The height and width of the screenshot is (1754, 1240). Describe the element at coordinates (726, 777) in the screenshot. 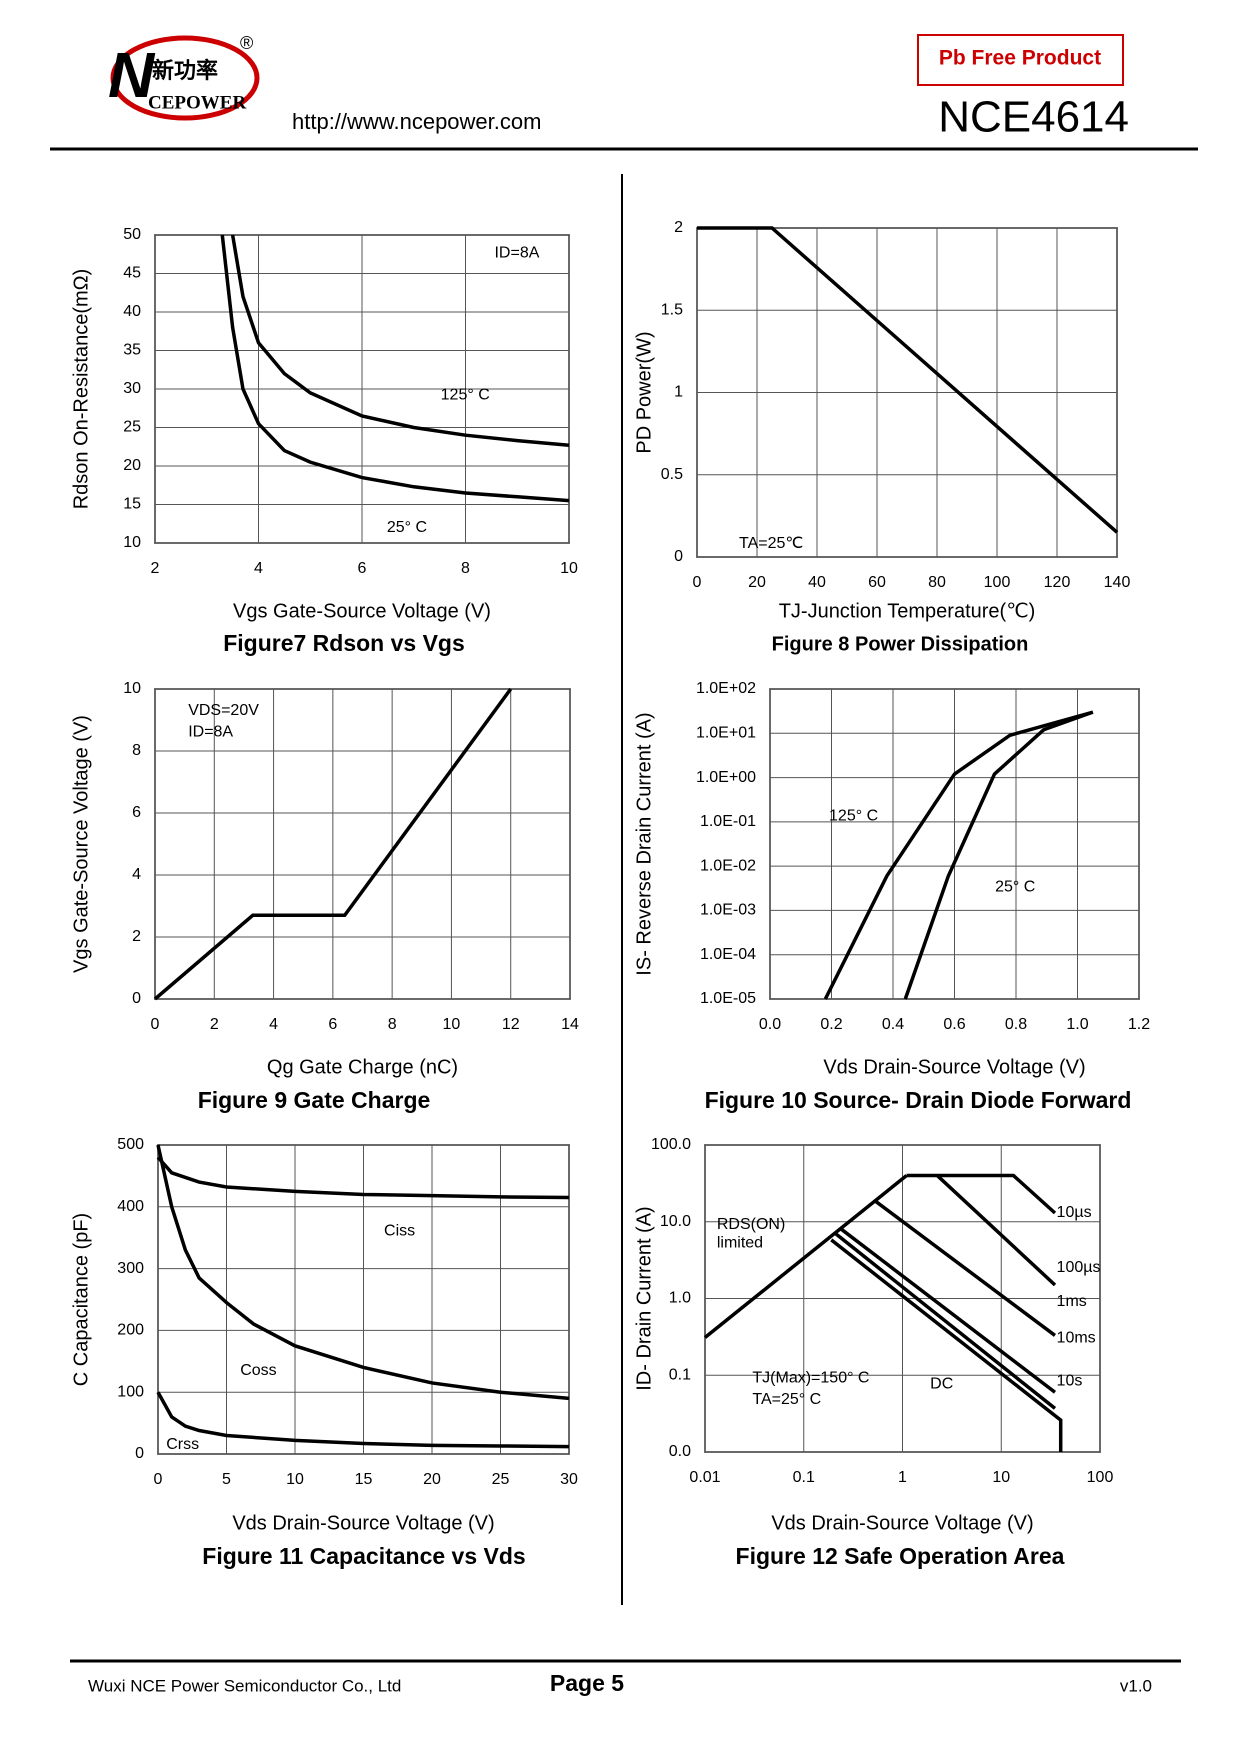

I see `y-tick-label: 1.0E+00` at that location.